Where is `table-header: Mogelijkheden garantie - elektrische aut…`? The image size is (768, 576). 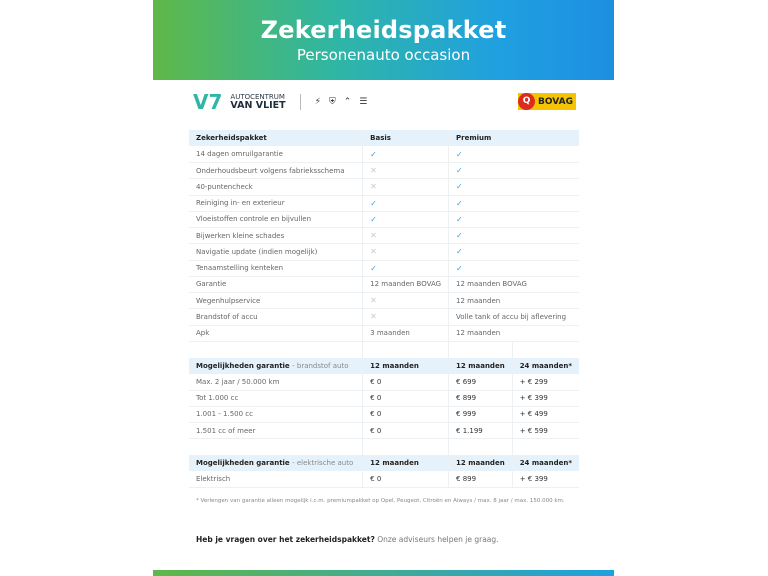 table-header: Mogelijkheden garantie - elektrische aut… is located at coordinates (384, 463).